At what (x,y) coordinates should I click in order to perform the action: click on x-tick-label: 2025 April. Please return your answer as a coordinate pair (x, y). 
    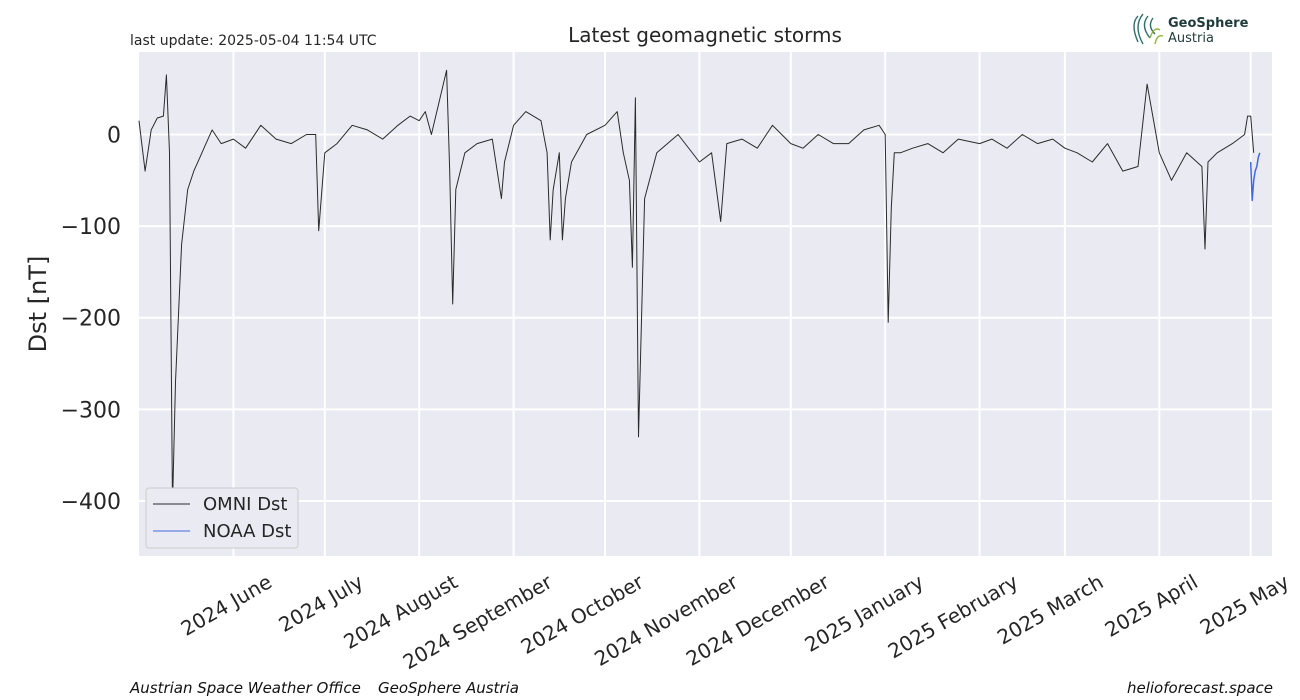
    Looking at the image, I should click on (1151, 606).